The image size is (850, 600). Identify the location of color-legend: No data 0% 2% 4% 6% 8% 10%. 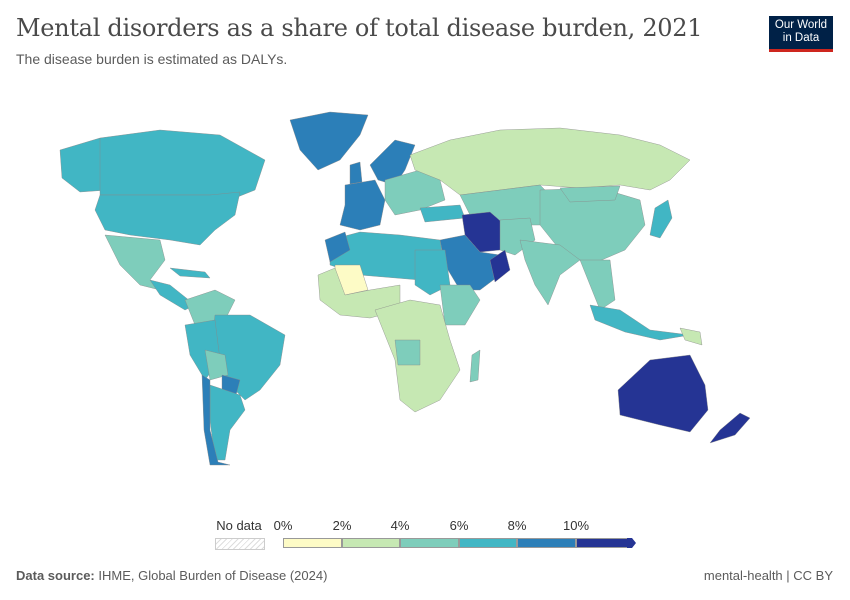
(430, 538).